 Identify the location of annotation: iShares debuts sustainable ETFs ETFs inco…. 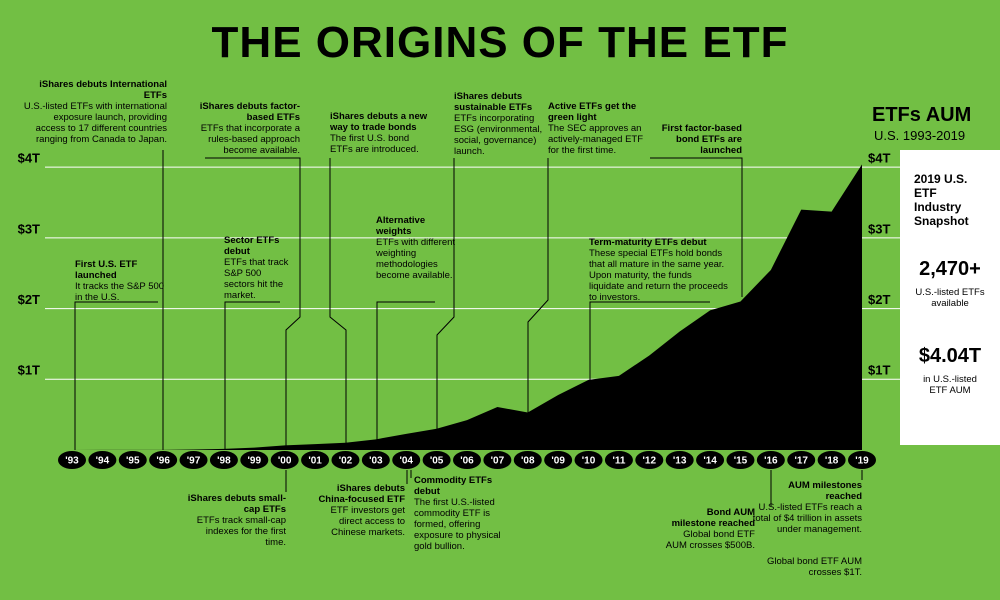
(499, 124).